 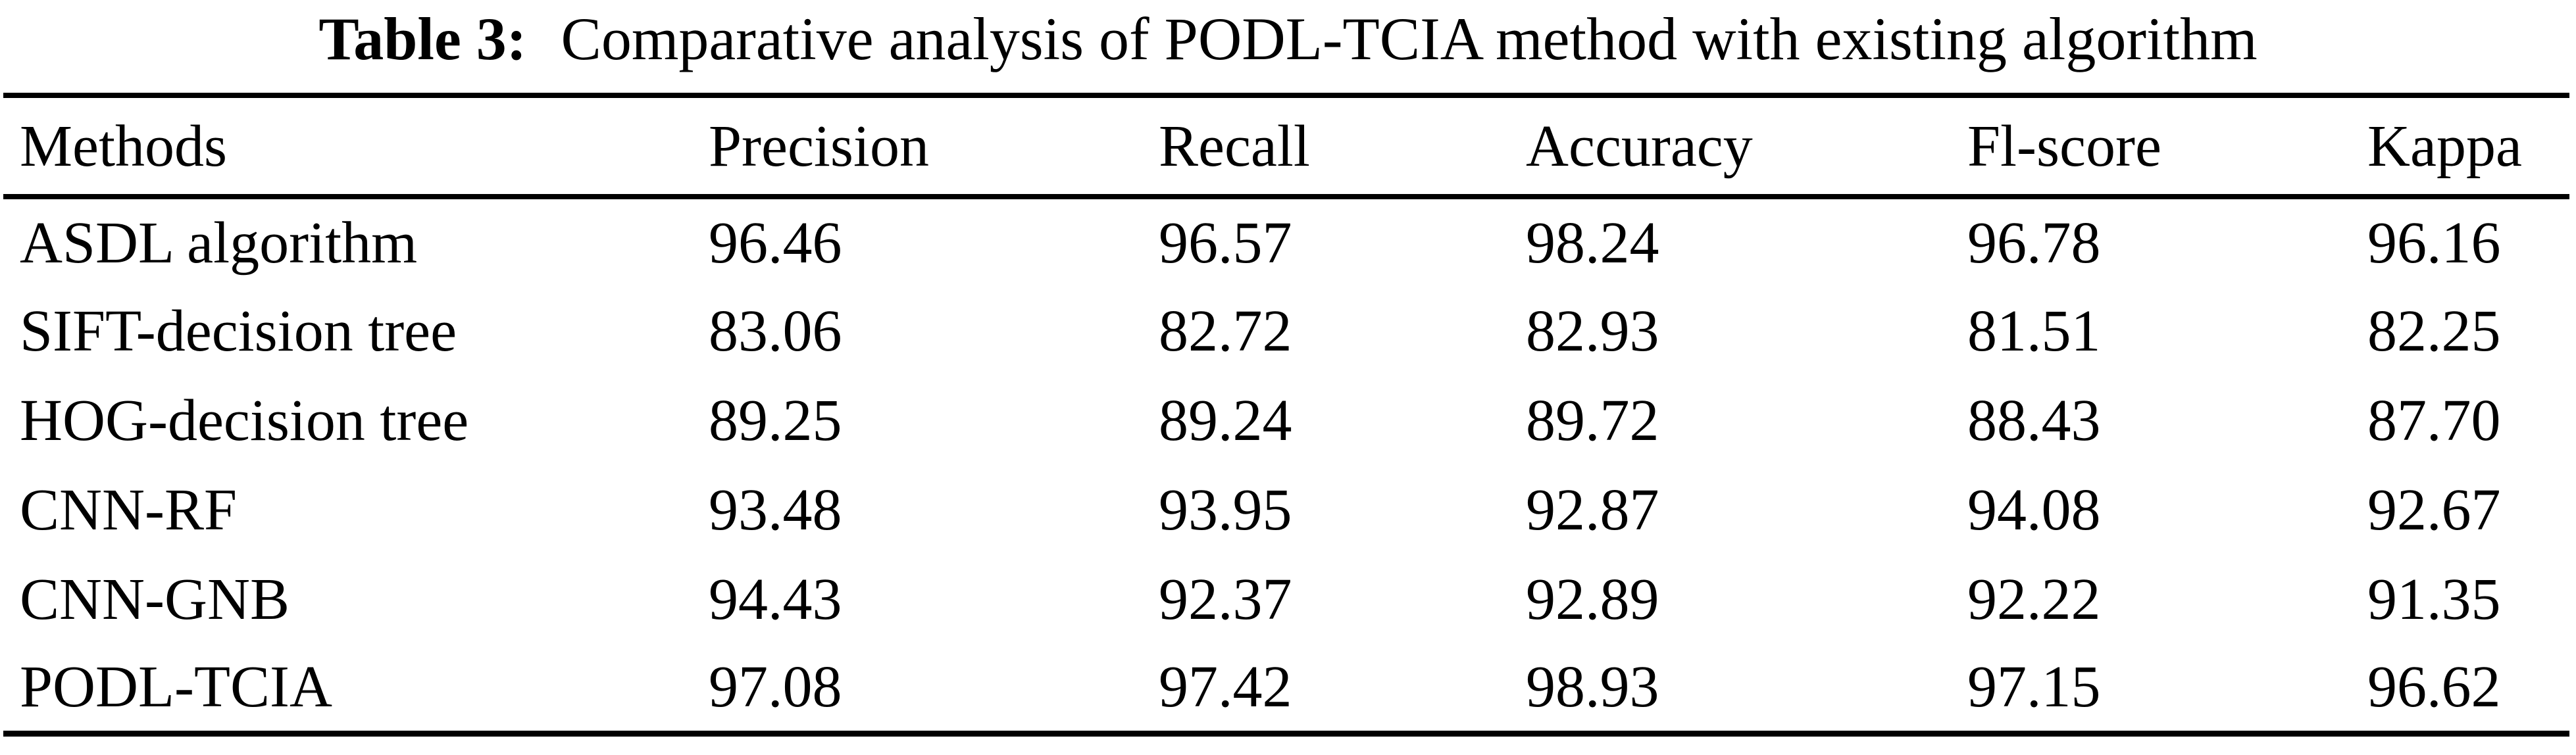 I want to click on metric-value-cell: 88.43, so click(x=2034, y=420).